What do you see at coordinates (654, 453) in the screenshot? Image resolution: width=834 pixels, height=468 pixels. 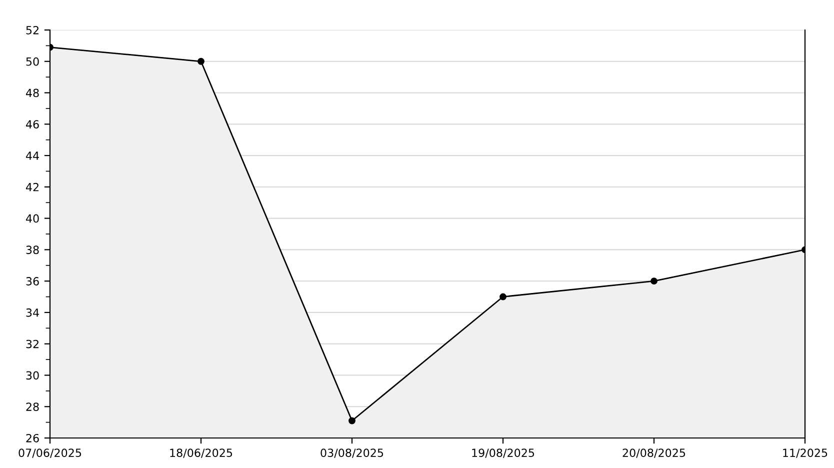 I see `x-tick-label: 20/08/2025` at bounding box center [654, 453].